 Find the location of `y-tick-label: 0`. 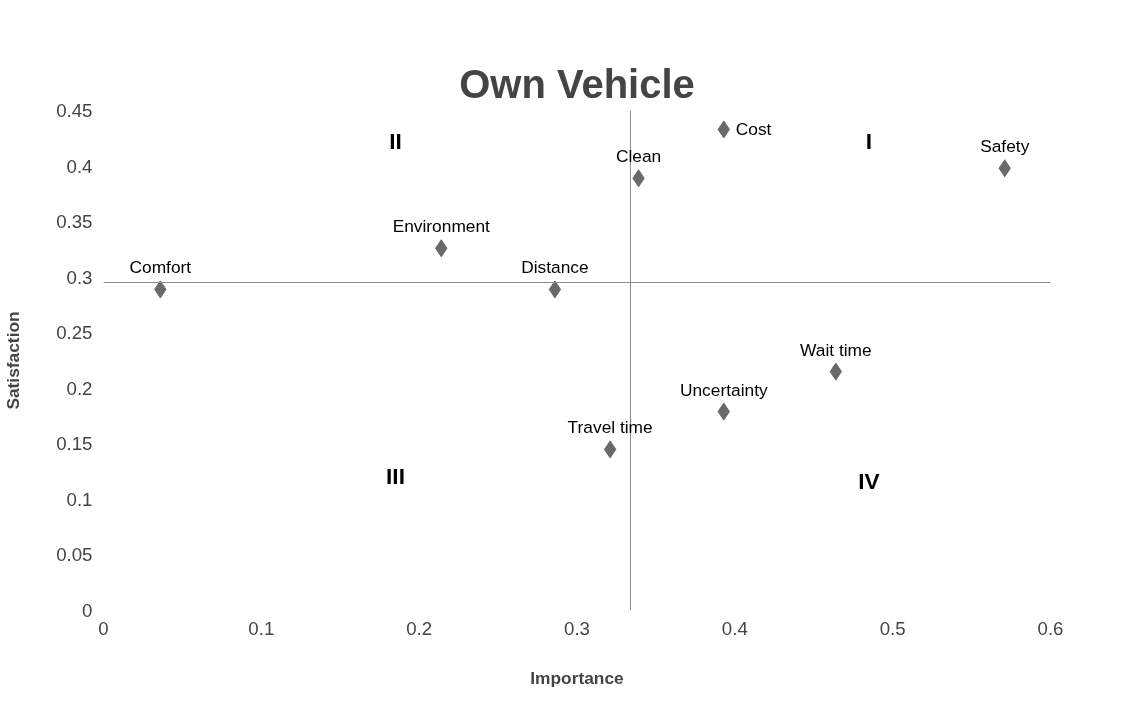

y-tick-label: 0 is located at coordinates (87, 610).